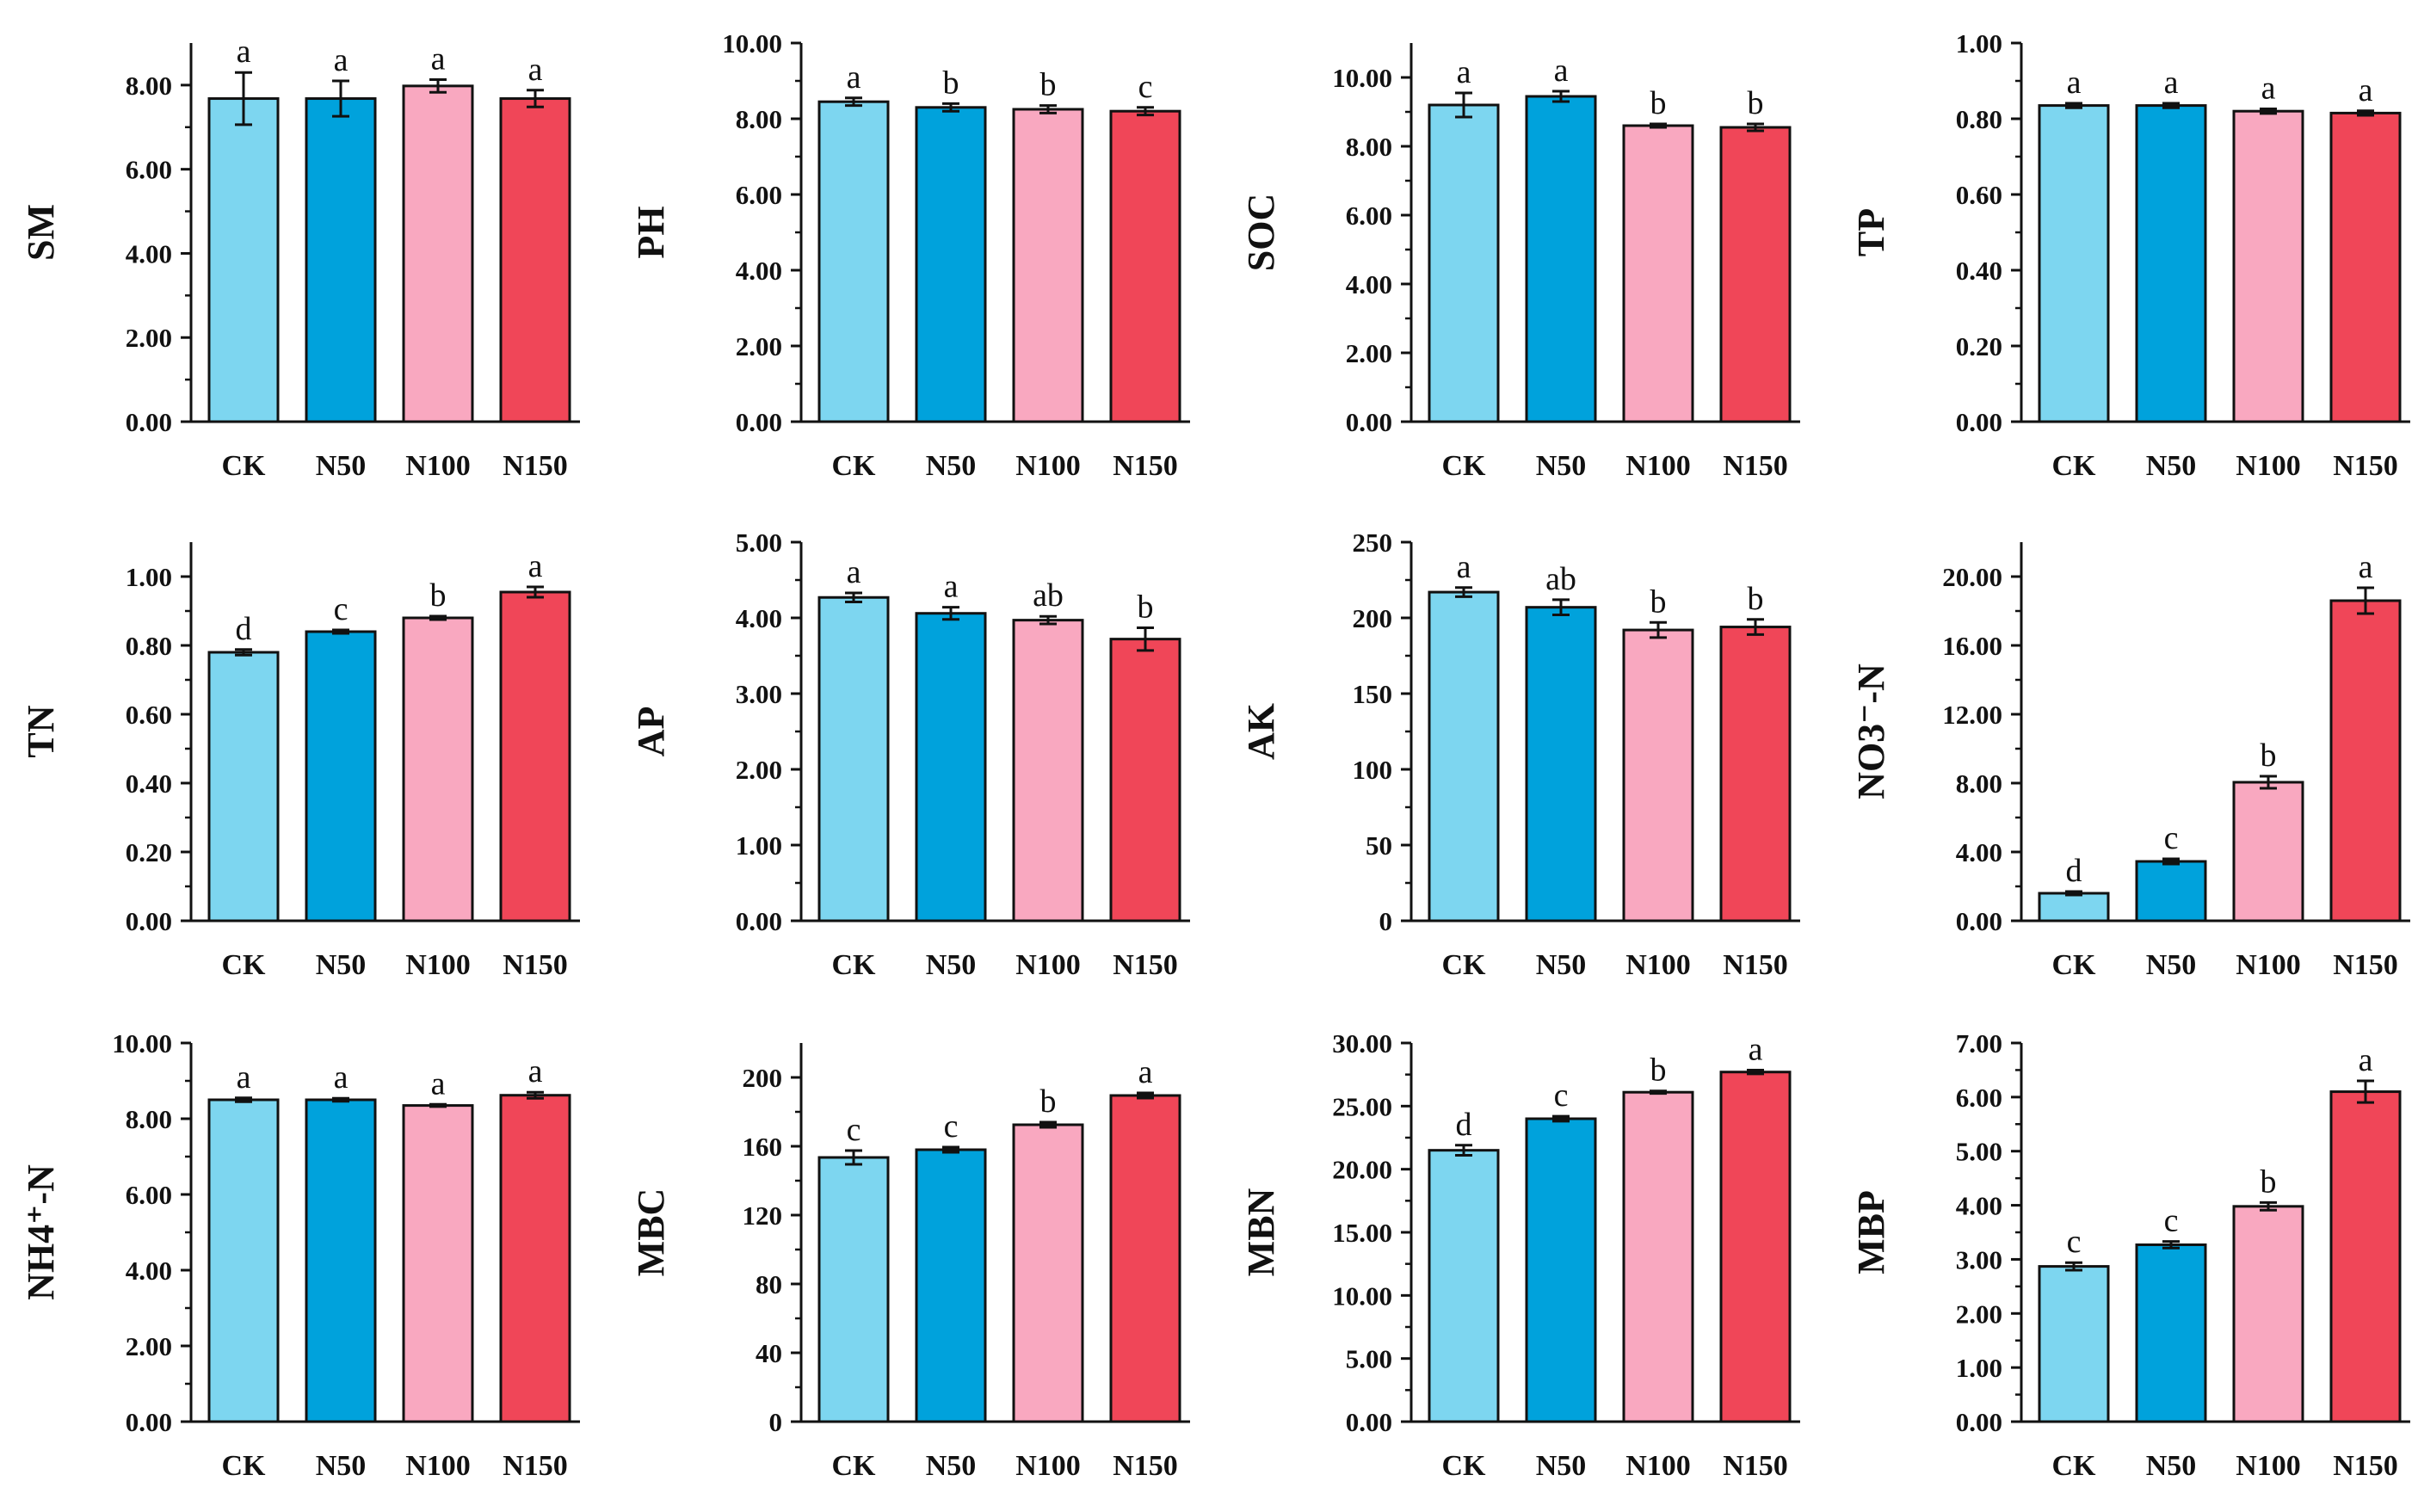 The width and height of the screenshot is (2418, 1512). What do you see at coordinates (651, 232) in the screenshot?
I see `y-axis-title: PH` at bounding box center [651, 232].